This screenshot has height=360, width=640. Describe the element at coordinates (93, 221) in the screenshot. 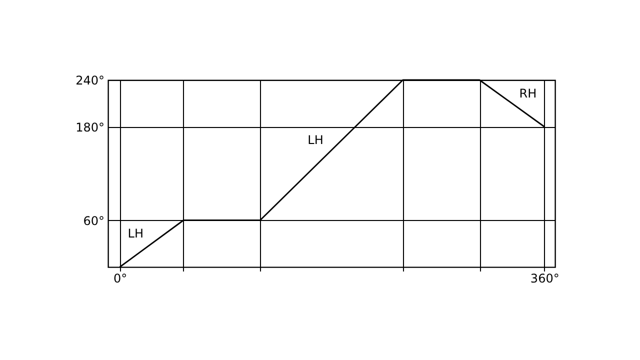

I see `y-tick-label: 60°` at that location.